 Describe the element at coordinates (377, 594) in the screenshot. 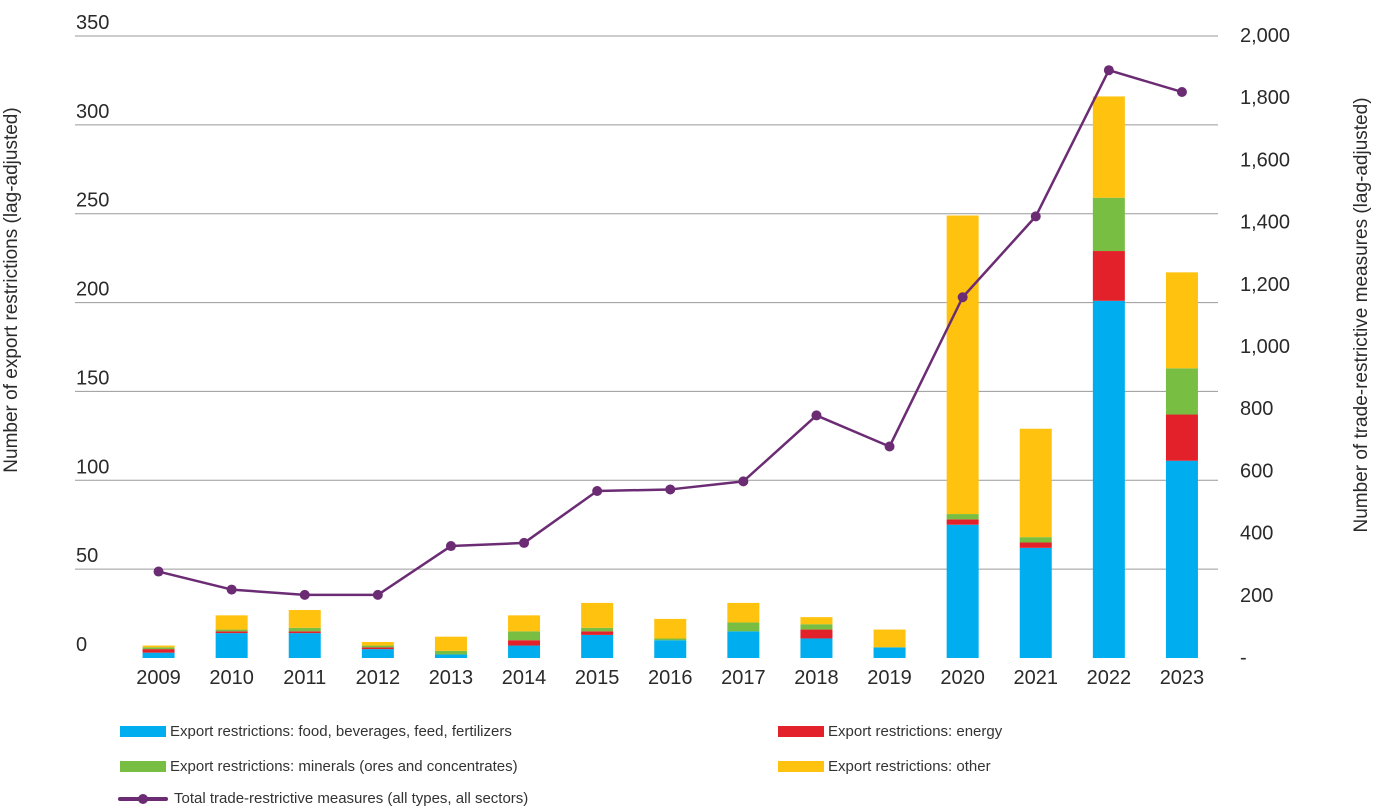

I see `line-point-2012` at that location.